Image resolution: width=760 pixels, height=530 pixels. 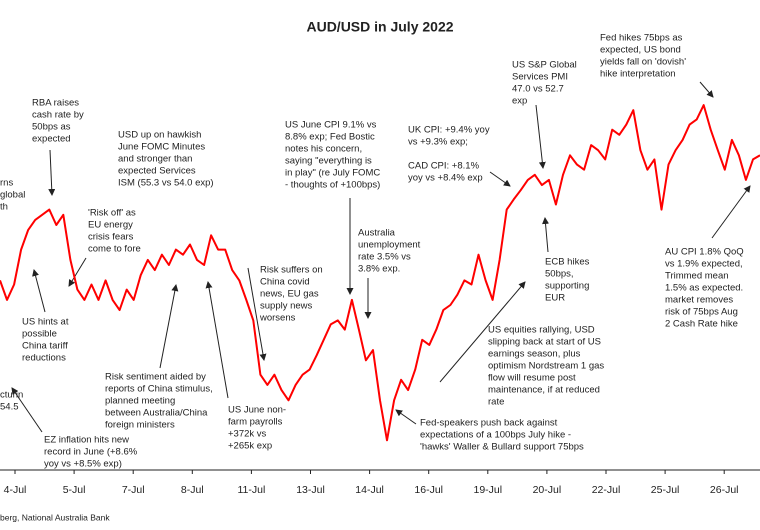 I want to click on annotation-line: reductions, so click(x=44, y=358).